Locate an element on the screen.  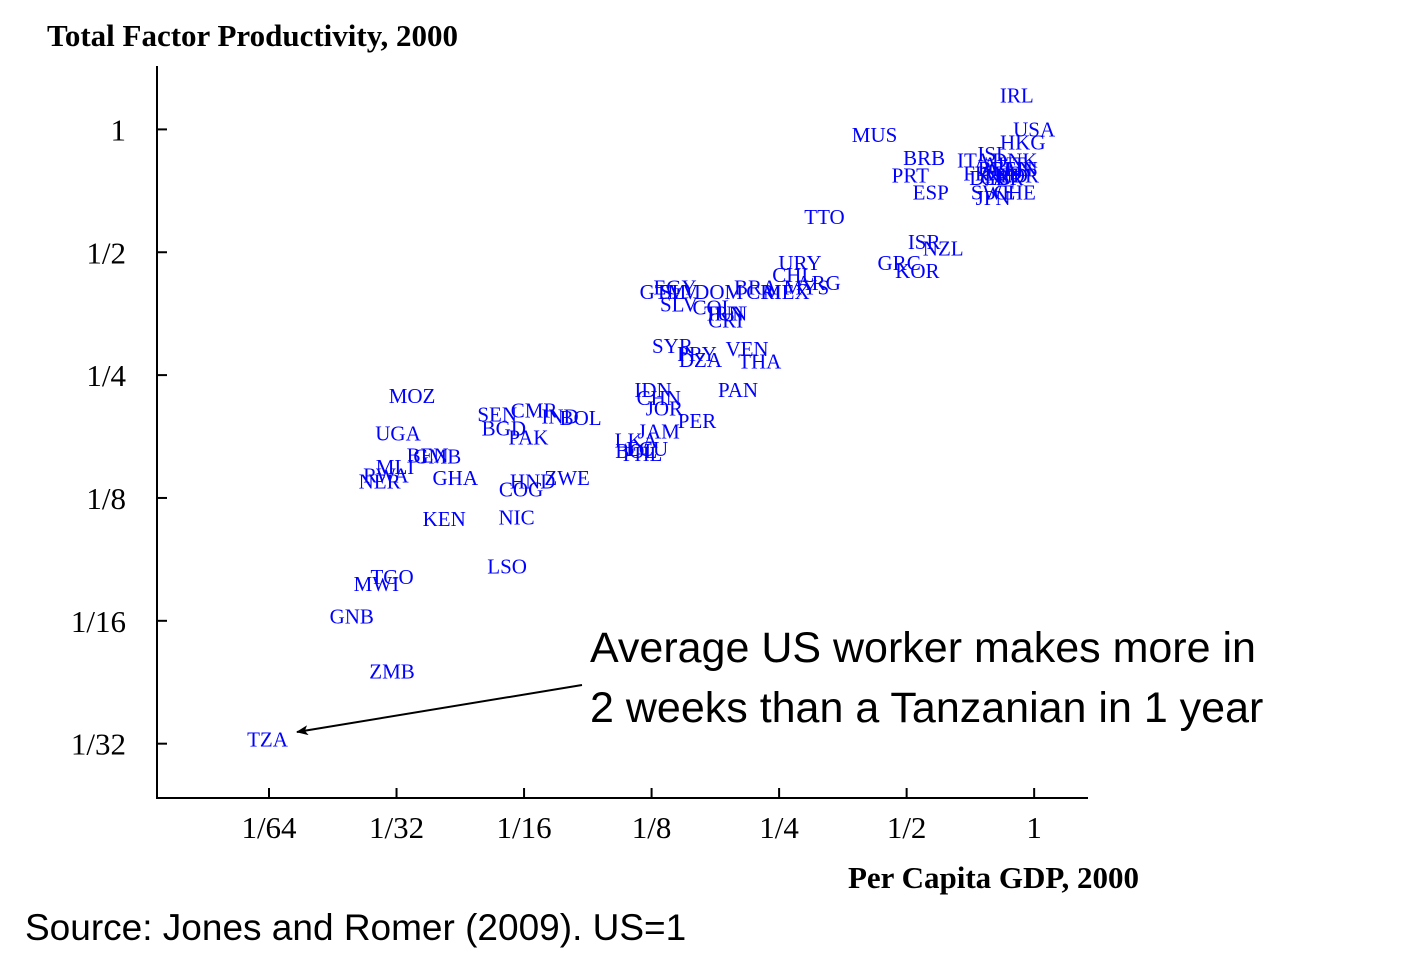
point-pry: PRY is located at coordinates (697, 354).